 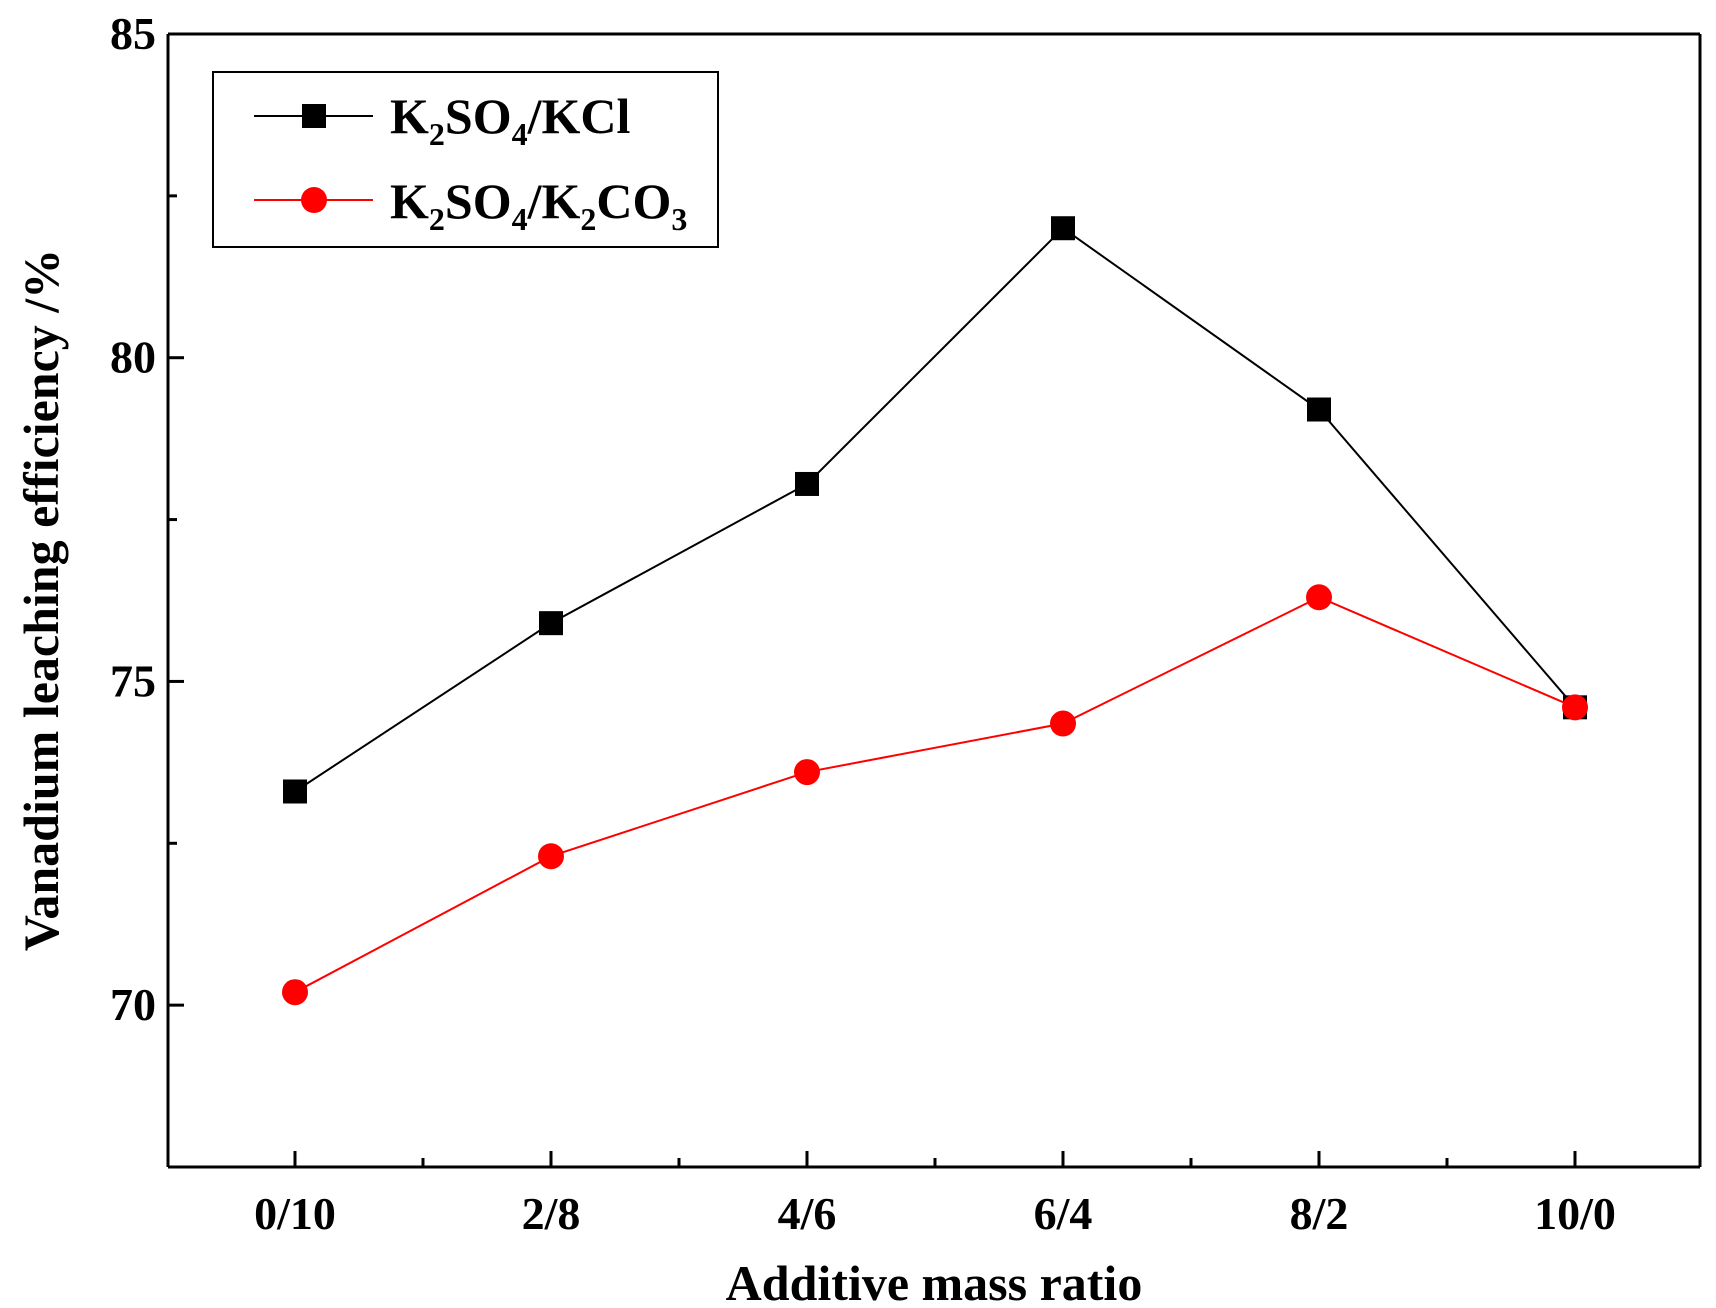 What do you see at coordinates (133, 357) in the screenshot?
I see `y-tick-label: 80` at bounding box center [133, 357].